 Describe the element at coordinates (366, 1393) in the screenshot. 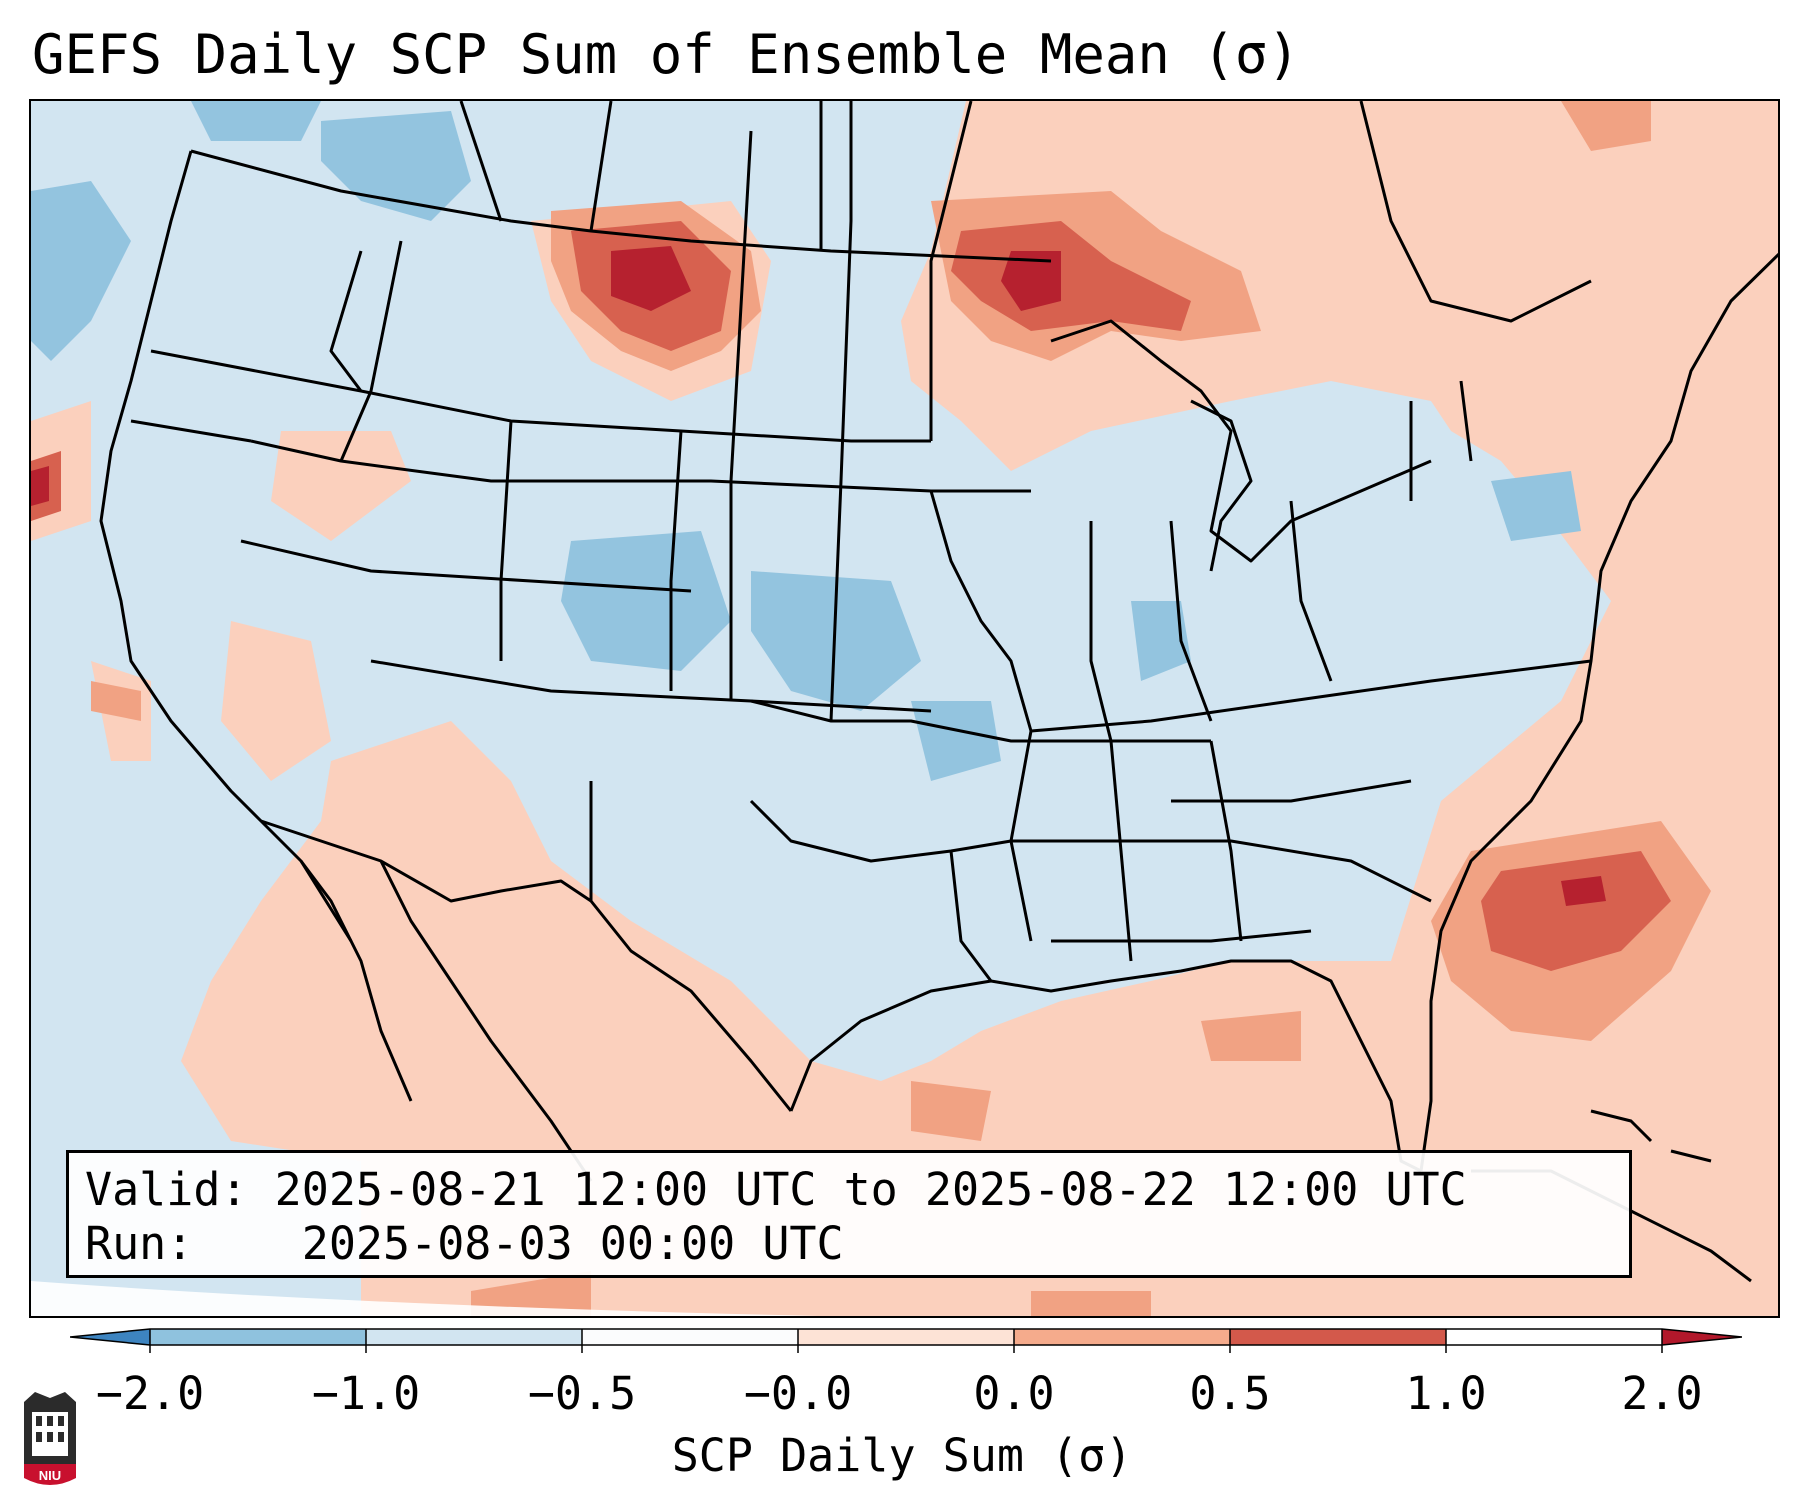

I see `colorbar-tick-label: −1.0` at that location.